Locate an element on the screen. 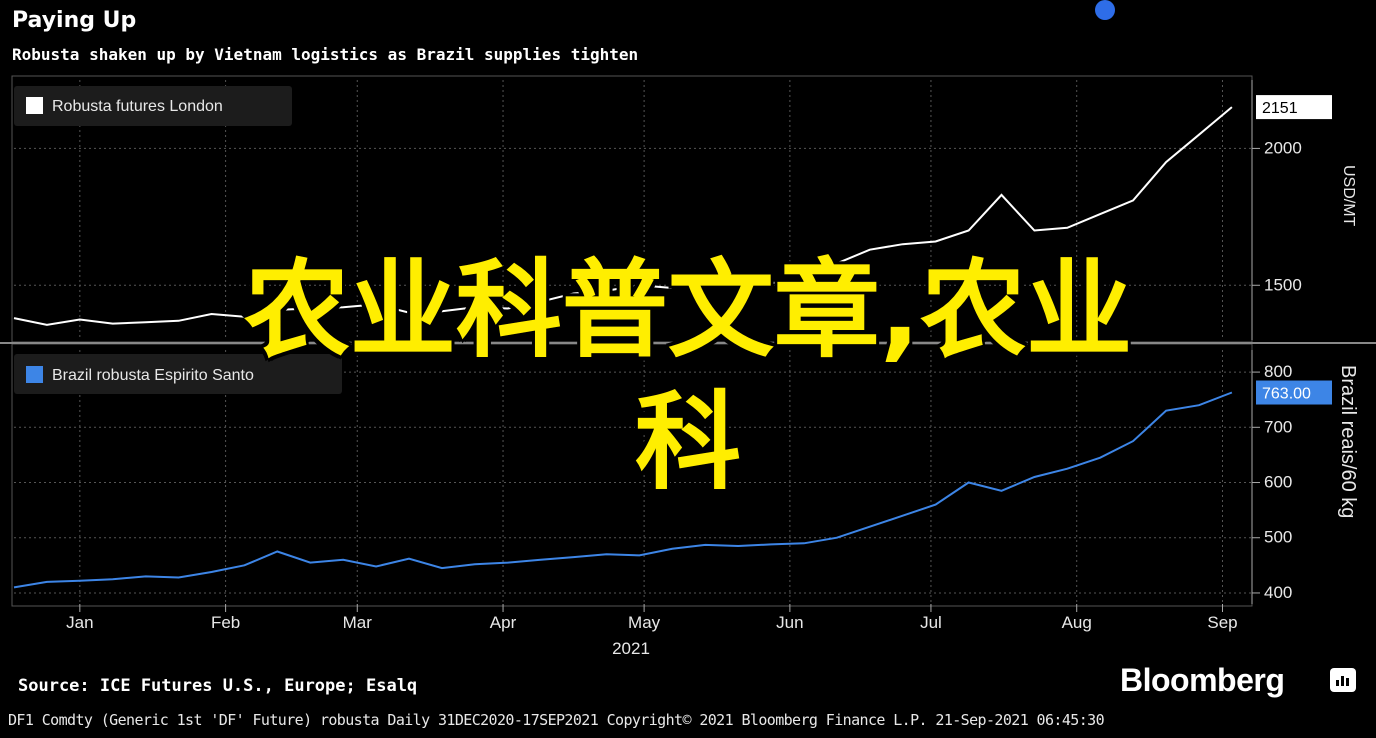 The height and width of the screenshot is (738, 1376). y-tick-label: 1500 is located at coordinates (1283, 284).